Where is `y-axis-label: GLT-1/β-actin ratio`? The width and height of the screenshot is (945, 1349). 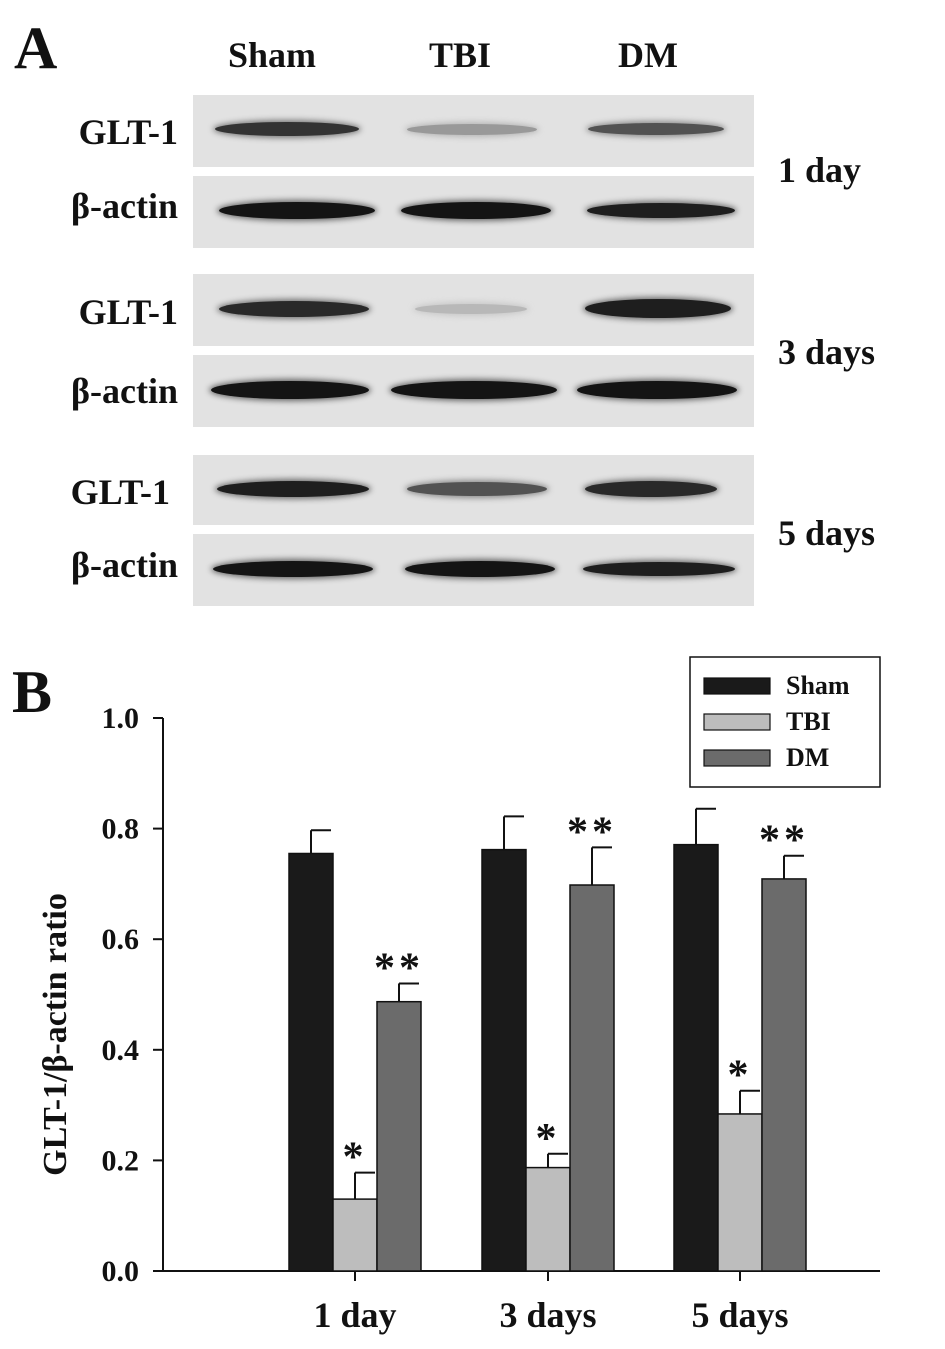 y-axis-label: GLT-1/β-actin ratio is located at coordinates (55, 1034).